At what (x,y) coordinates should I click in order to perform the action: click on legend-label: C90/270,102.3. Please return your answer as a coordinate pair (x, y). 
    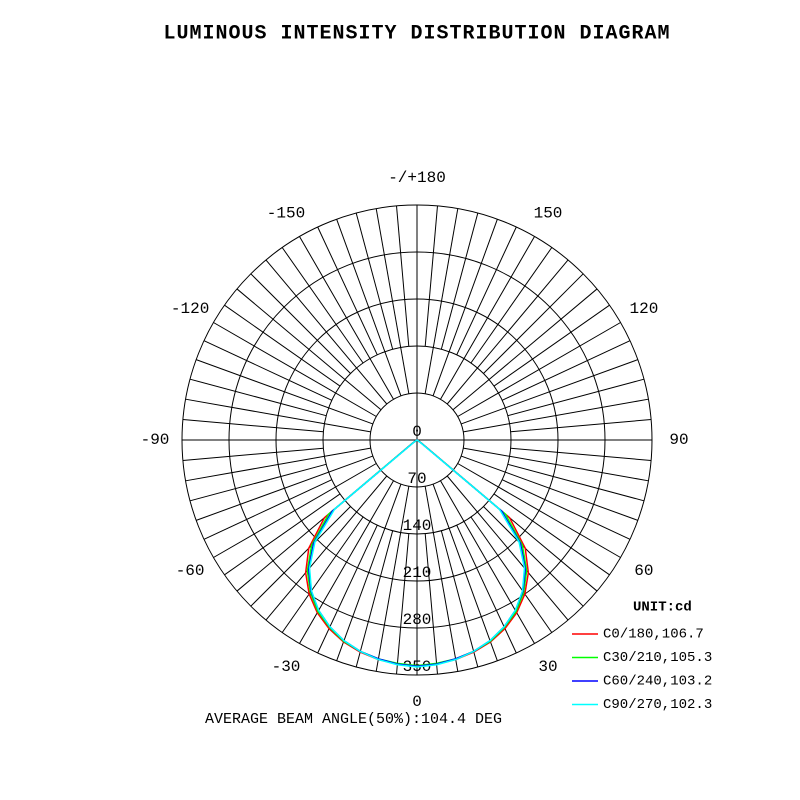
    Looking at the image, I should click on (657, 705).